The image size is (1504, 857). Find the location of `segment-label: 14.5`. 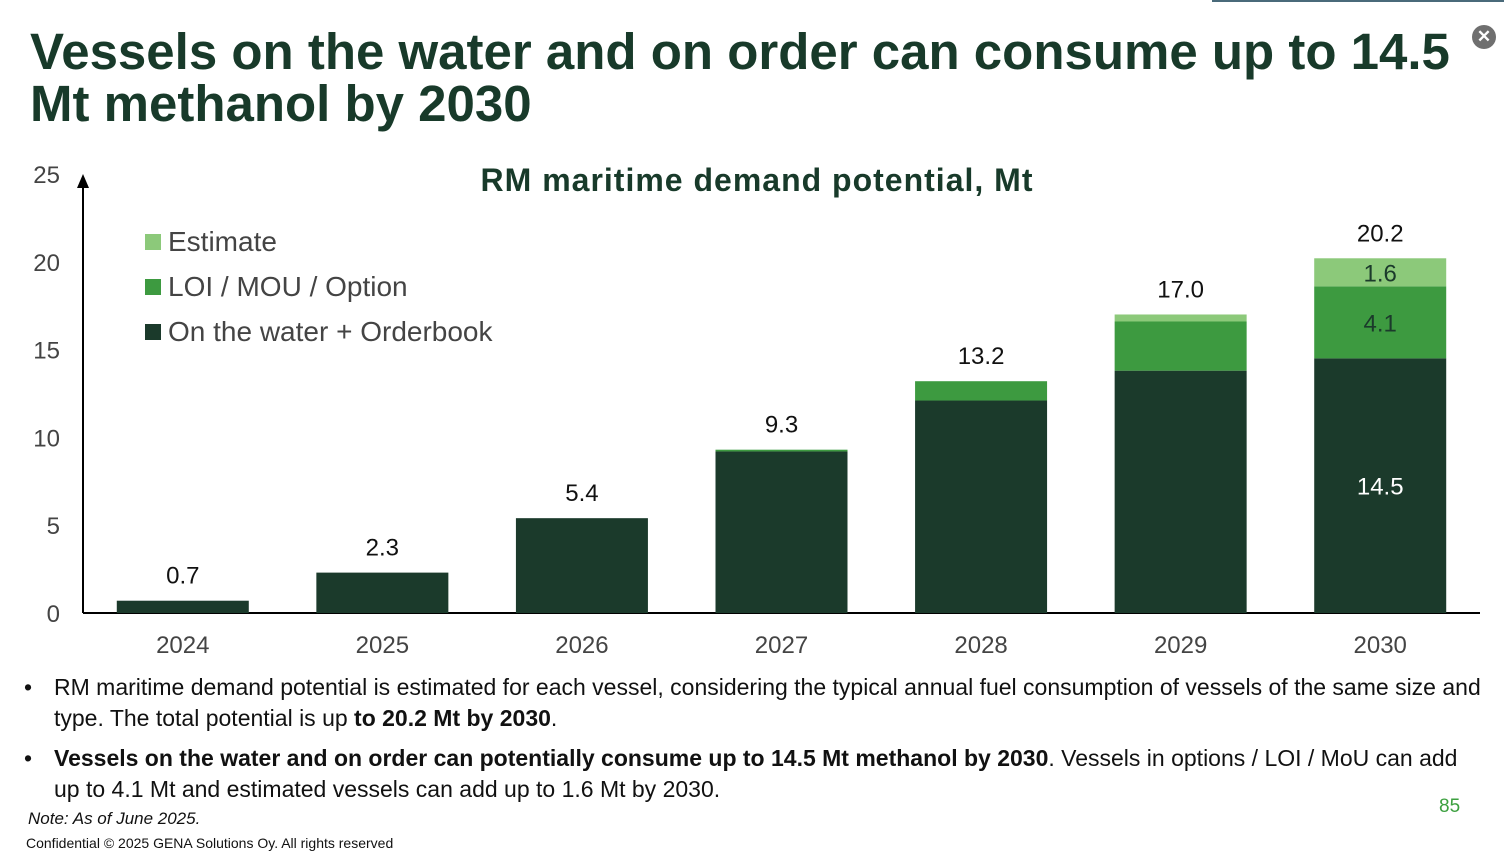

segment-label: 14.5 is located at coordinates (1380, 487).